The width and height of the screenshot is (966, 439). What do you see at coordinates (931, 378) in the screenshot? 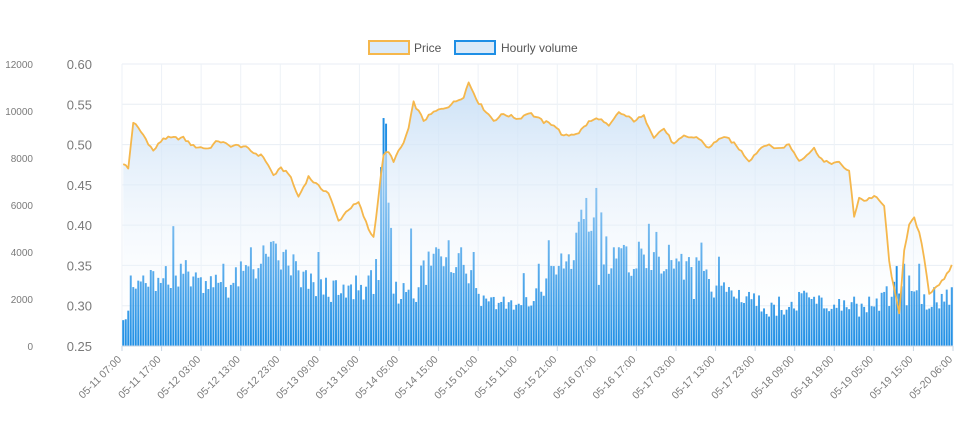
I see `x-tick-label: 05-20 06:00` at bounding box center [931, 378].